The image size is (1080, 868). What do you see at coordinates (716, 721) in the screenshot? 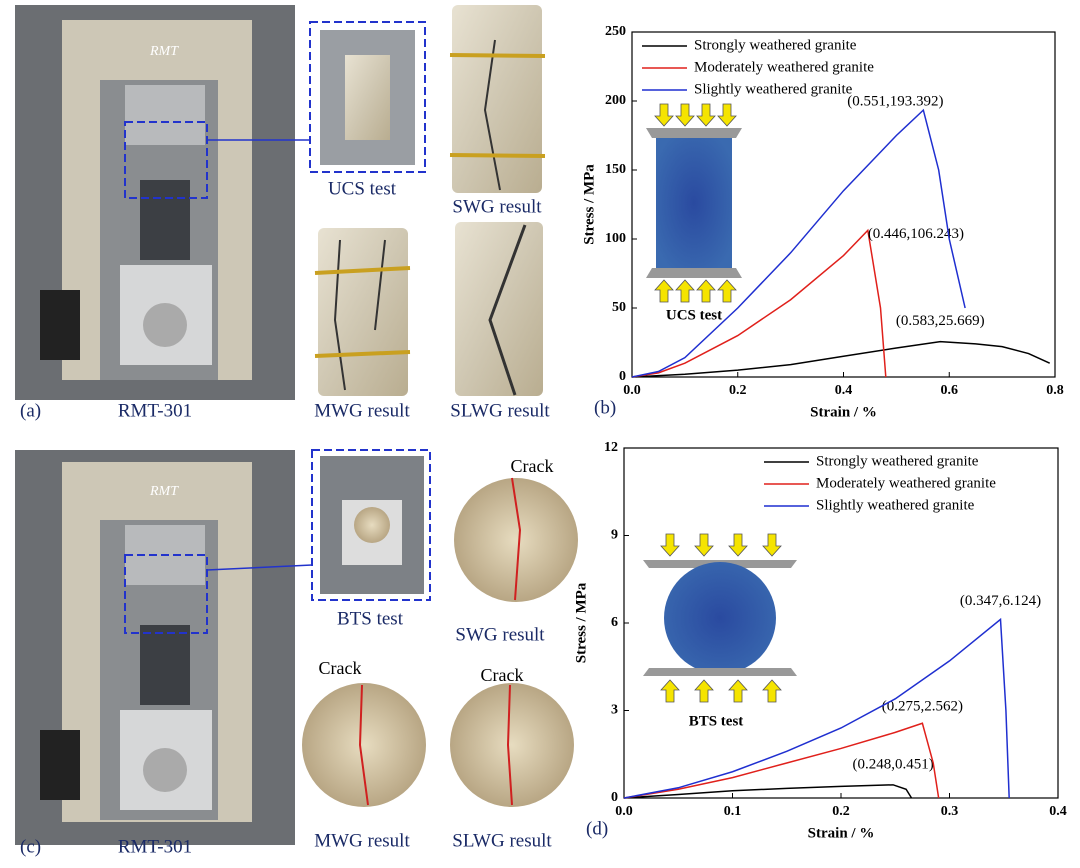
I see `inset-label: BTS test` at bounding box center [716, 721].